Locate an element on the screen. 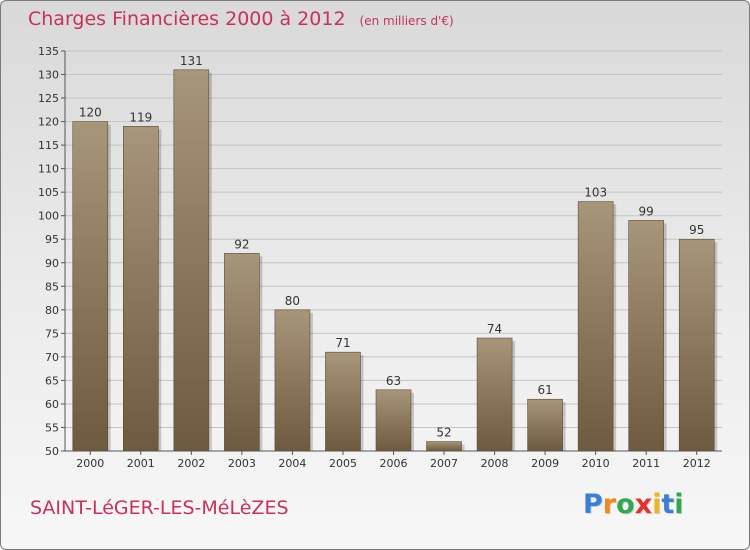  bar-value-label: 63 is located at coordinates (393, 381).